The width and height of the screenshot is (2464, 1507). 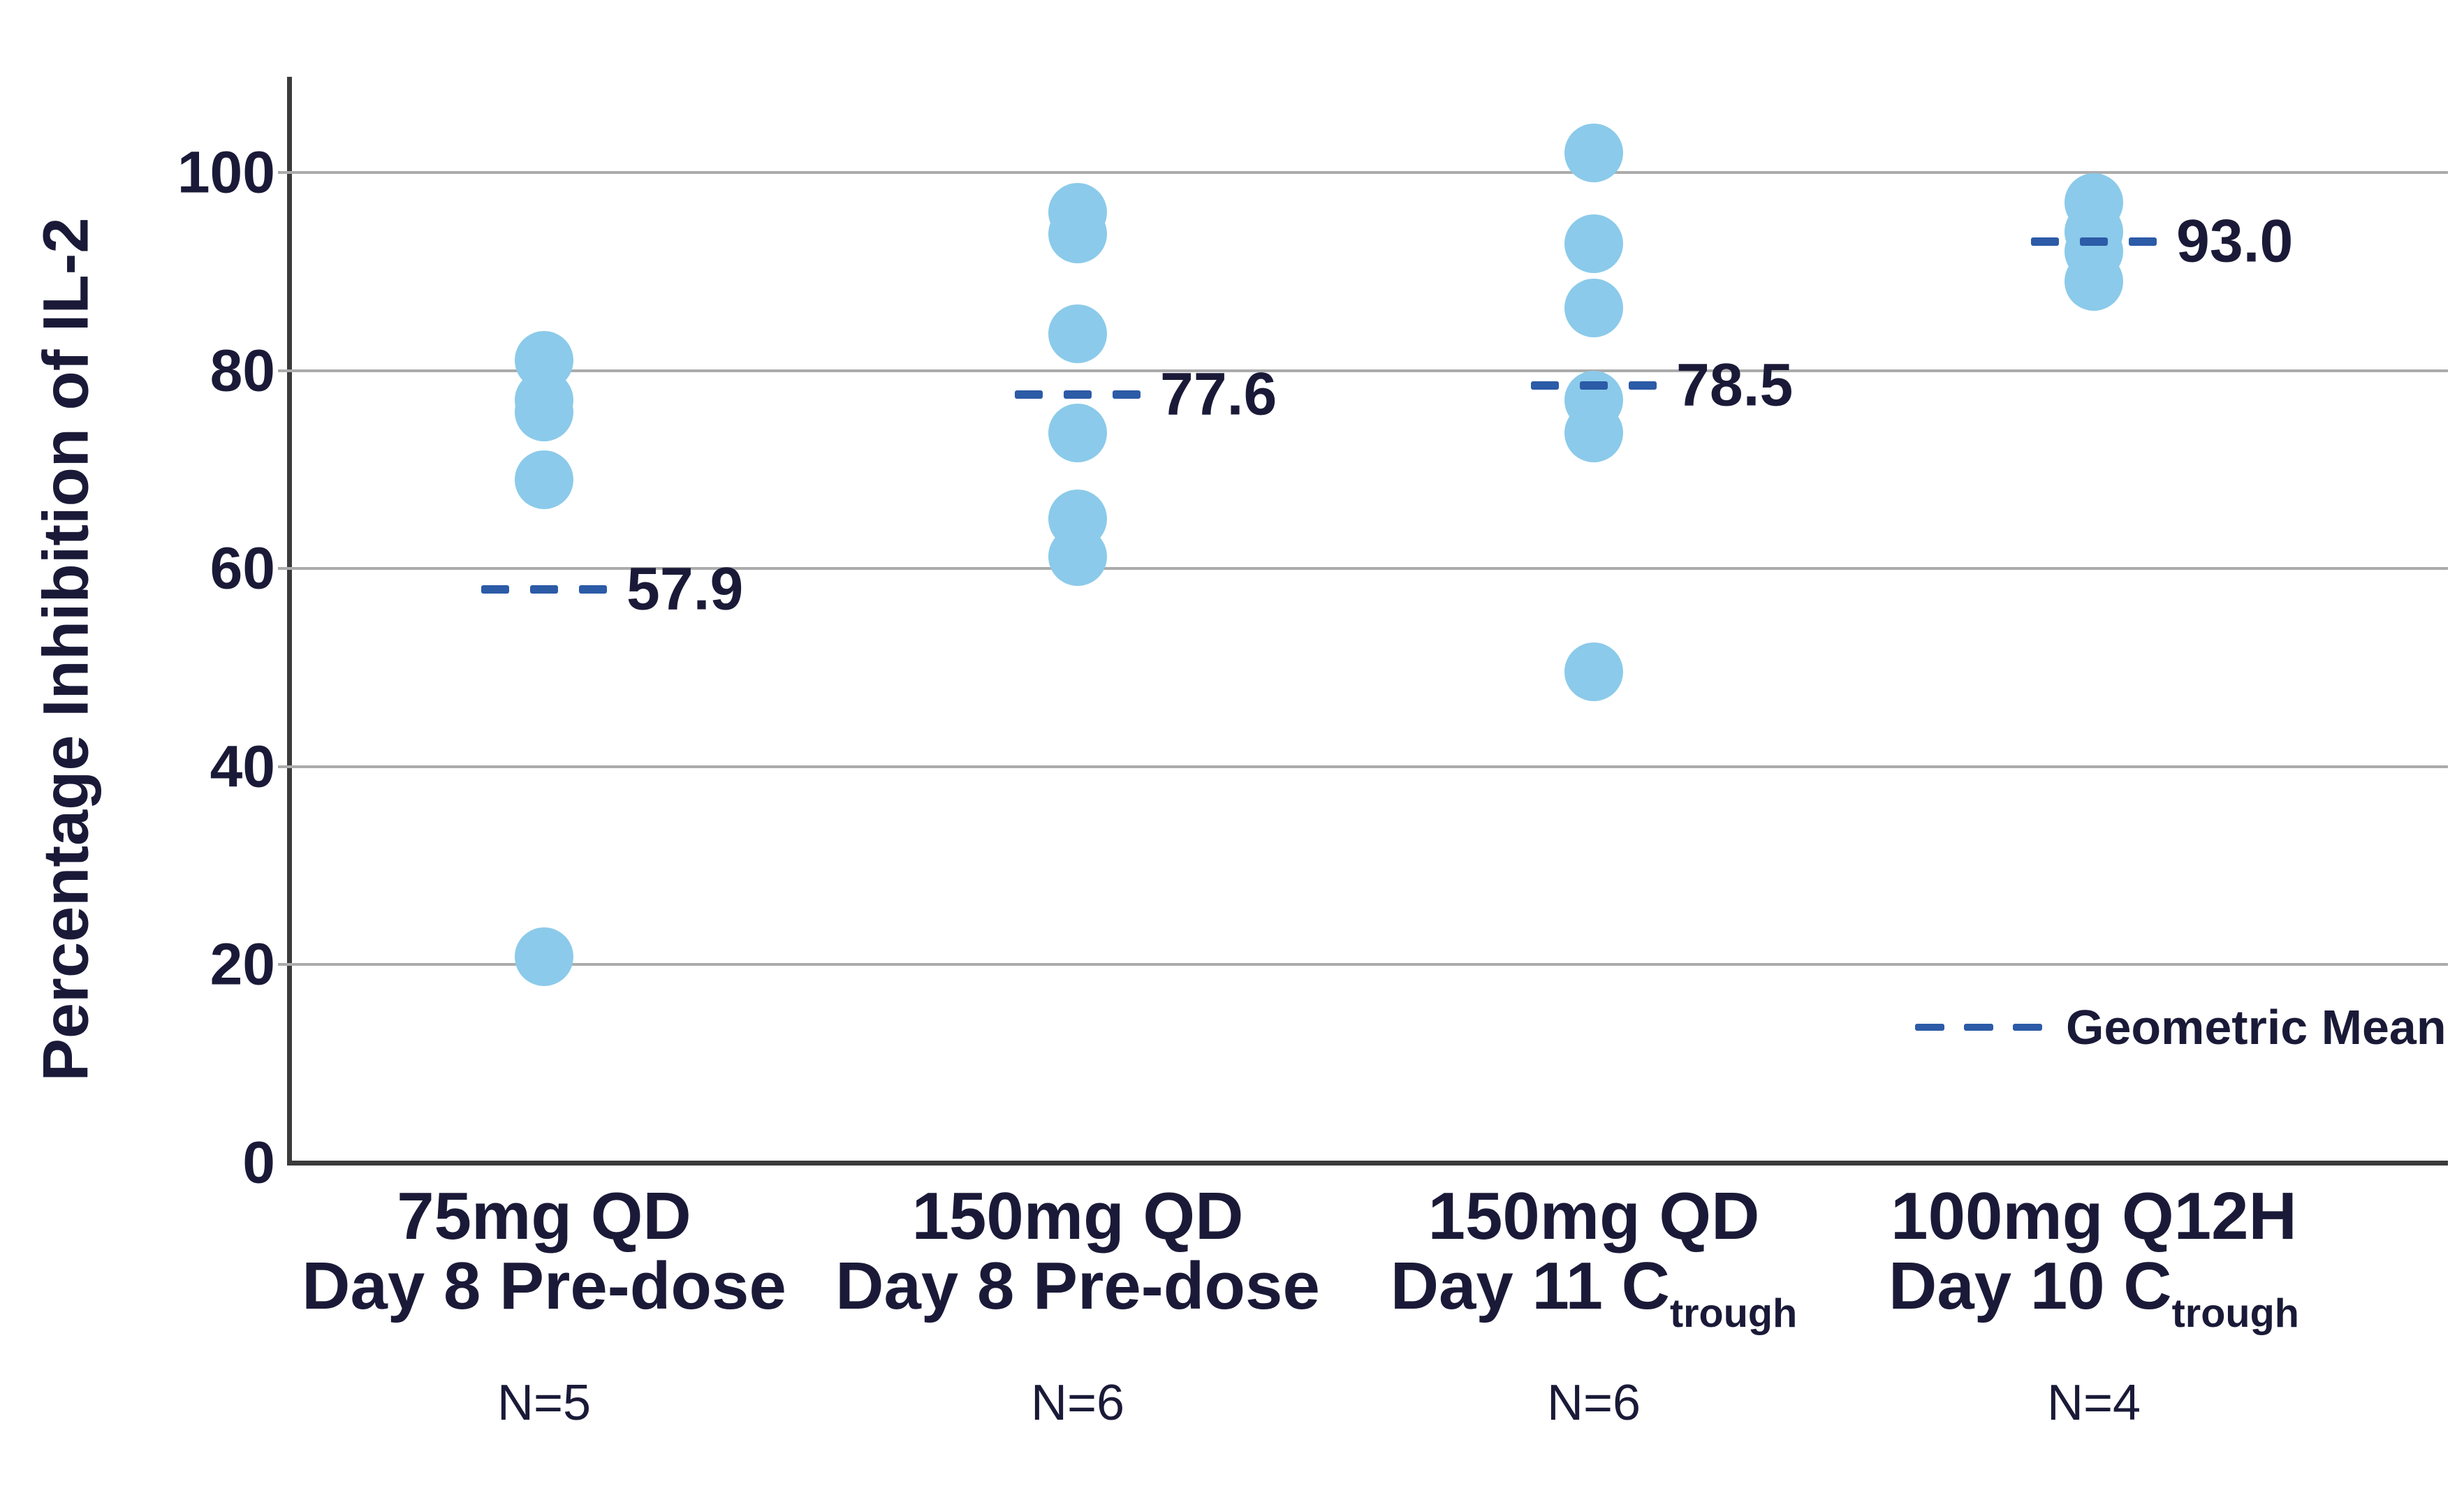 What do you see at coordinates (1594, 1292) in the screenshot?
I see `group-label-line2: Day 11 Ctrough` at bounding box center [1594, 1292].